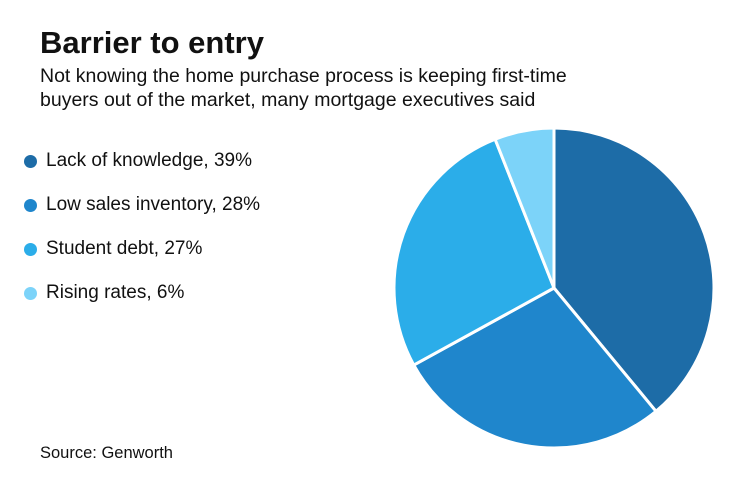 This screenshot has width=740, height=482. I want to click on pie-slice-lack-of-knowledge, so click(634, 269).